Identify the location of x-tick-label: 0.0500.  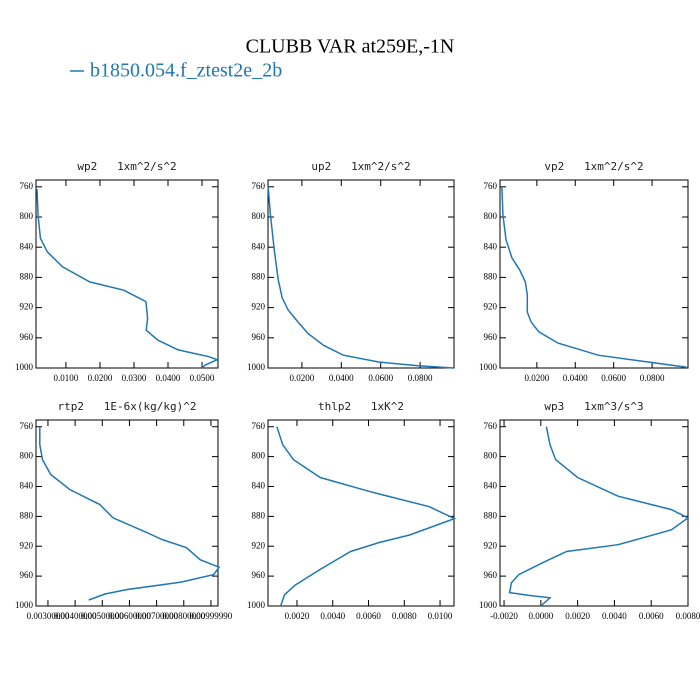
(202, 378).